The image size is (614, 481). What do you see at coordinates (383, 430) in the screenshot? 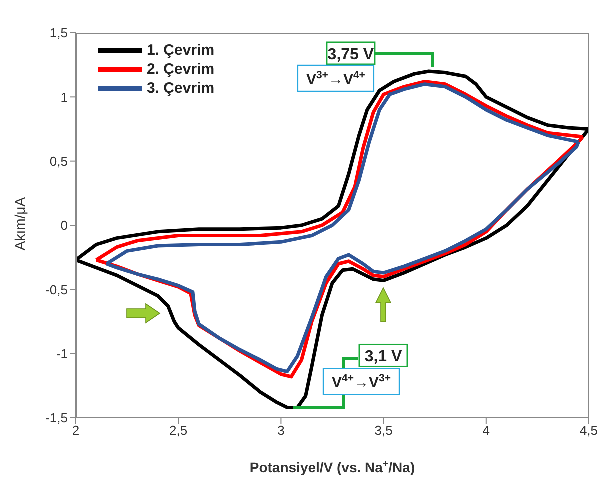
I see `x-tick-label: 3,5` at bounding box center [383, 430].